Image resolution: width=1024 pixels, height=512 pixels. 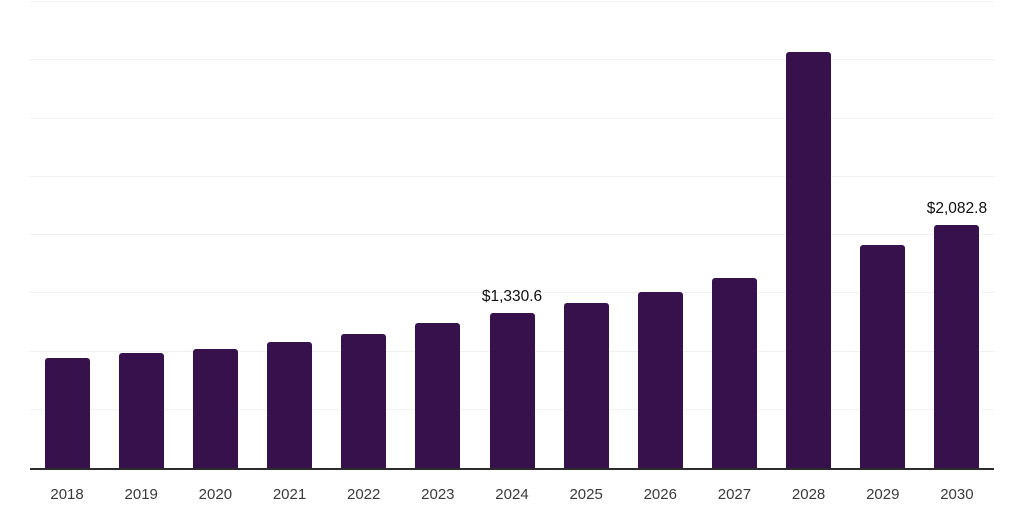 What do you see at coordinates (215, 494) in the screenshot?
I see `x-tick-label-2020: 2020` at bounding box center [215, 494].